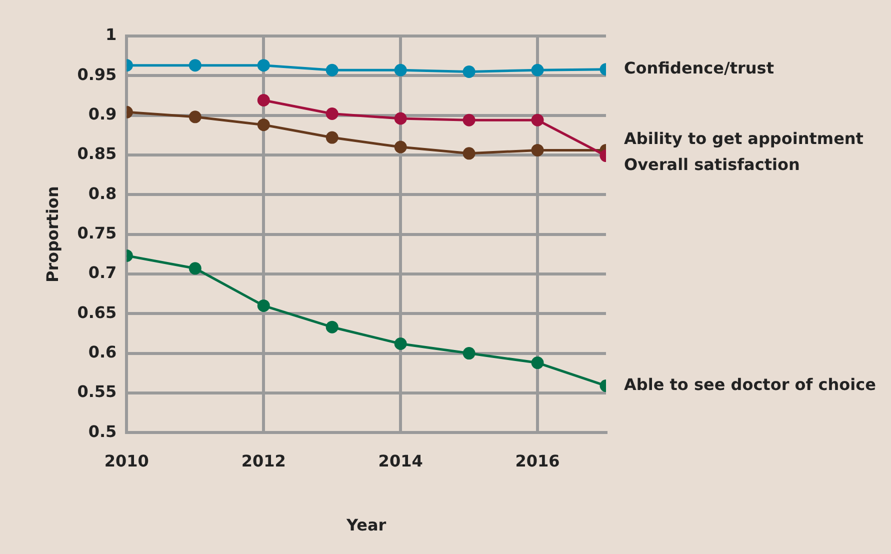  I want to click on y-axis-title: Proportion, so click(52, 234).